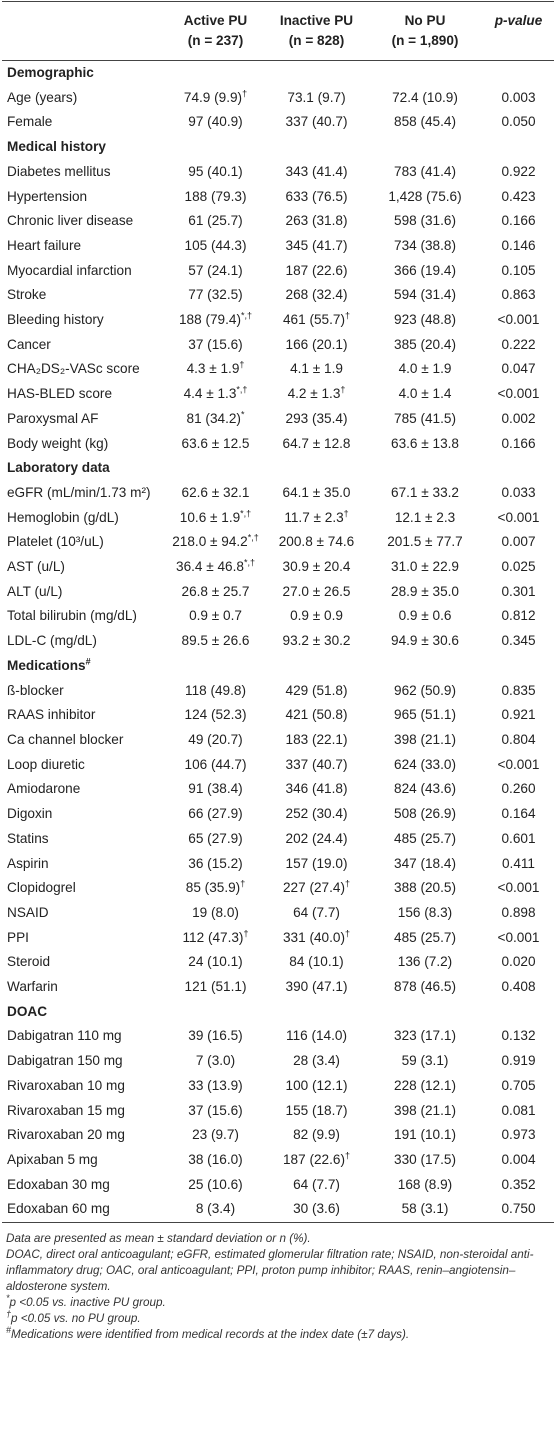 The height and width of the screenshot is (1452, 556). I want to click on row-label: RAAS inhibitor, so click(51, 715).